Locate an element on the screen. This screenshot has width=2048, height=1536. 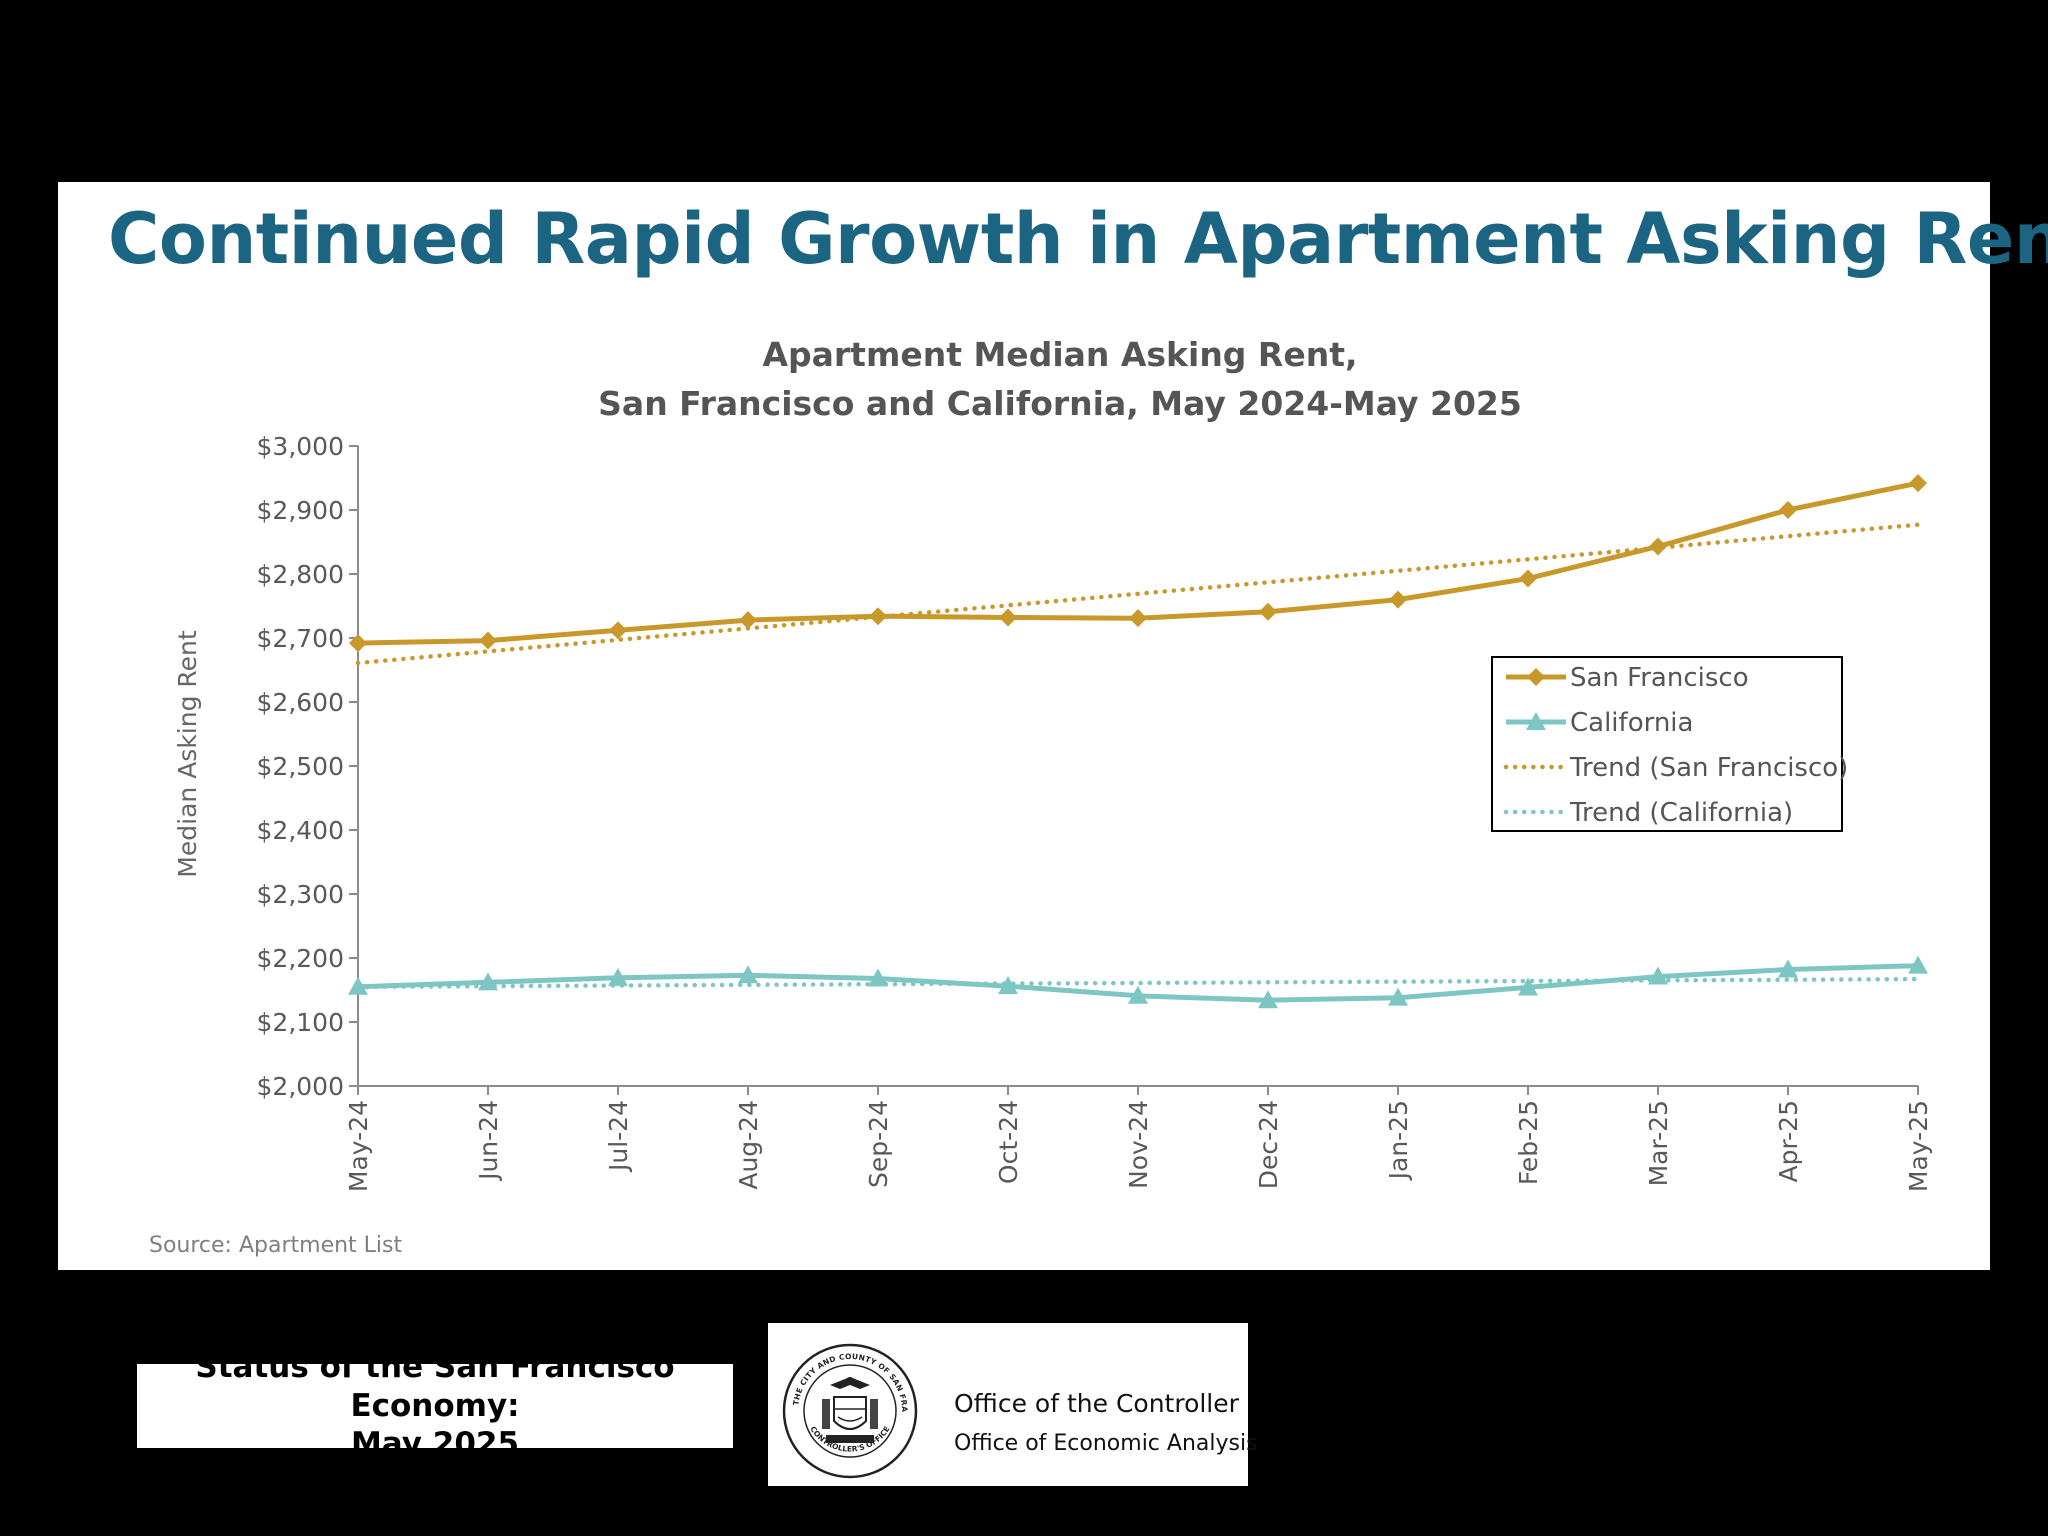
legend-label: Trend (California) is located at coordinates (1681, 813).